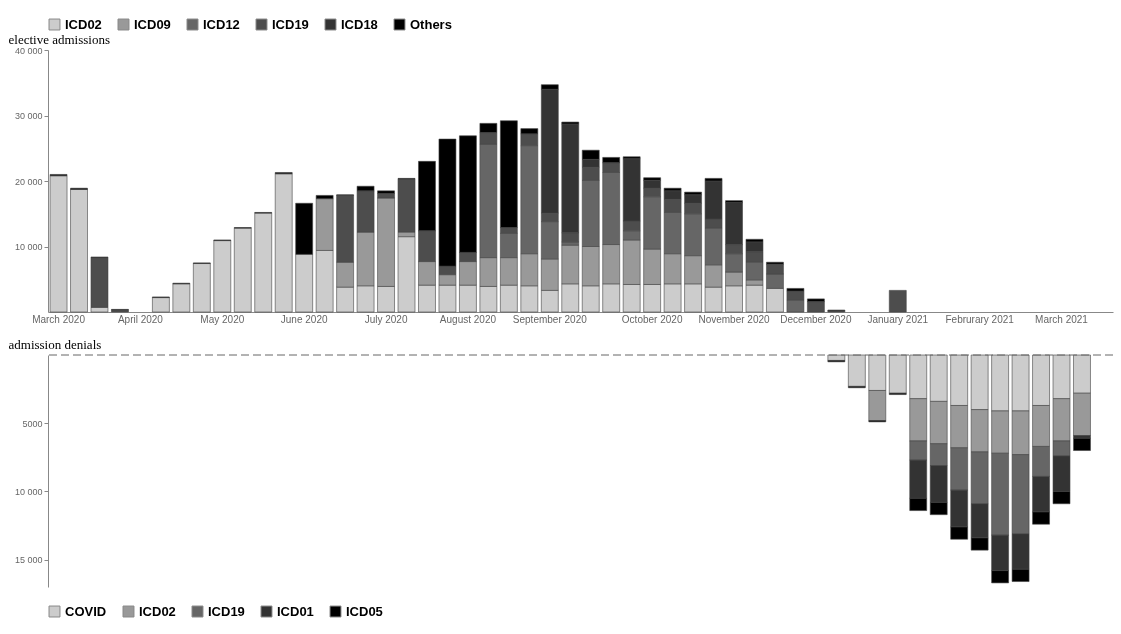 The width and height of the screenshot is (1121, 634). What do you see at coordinates (980, 319) in the screenshot?
I see `x-tick-label: Februrary 2021` at bounding box center [980, 319].